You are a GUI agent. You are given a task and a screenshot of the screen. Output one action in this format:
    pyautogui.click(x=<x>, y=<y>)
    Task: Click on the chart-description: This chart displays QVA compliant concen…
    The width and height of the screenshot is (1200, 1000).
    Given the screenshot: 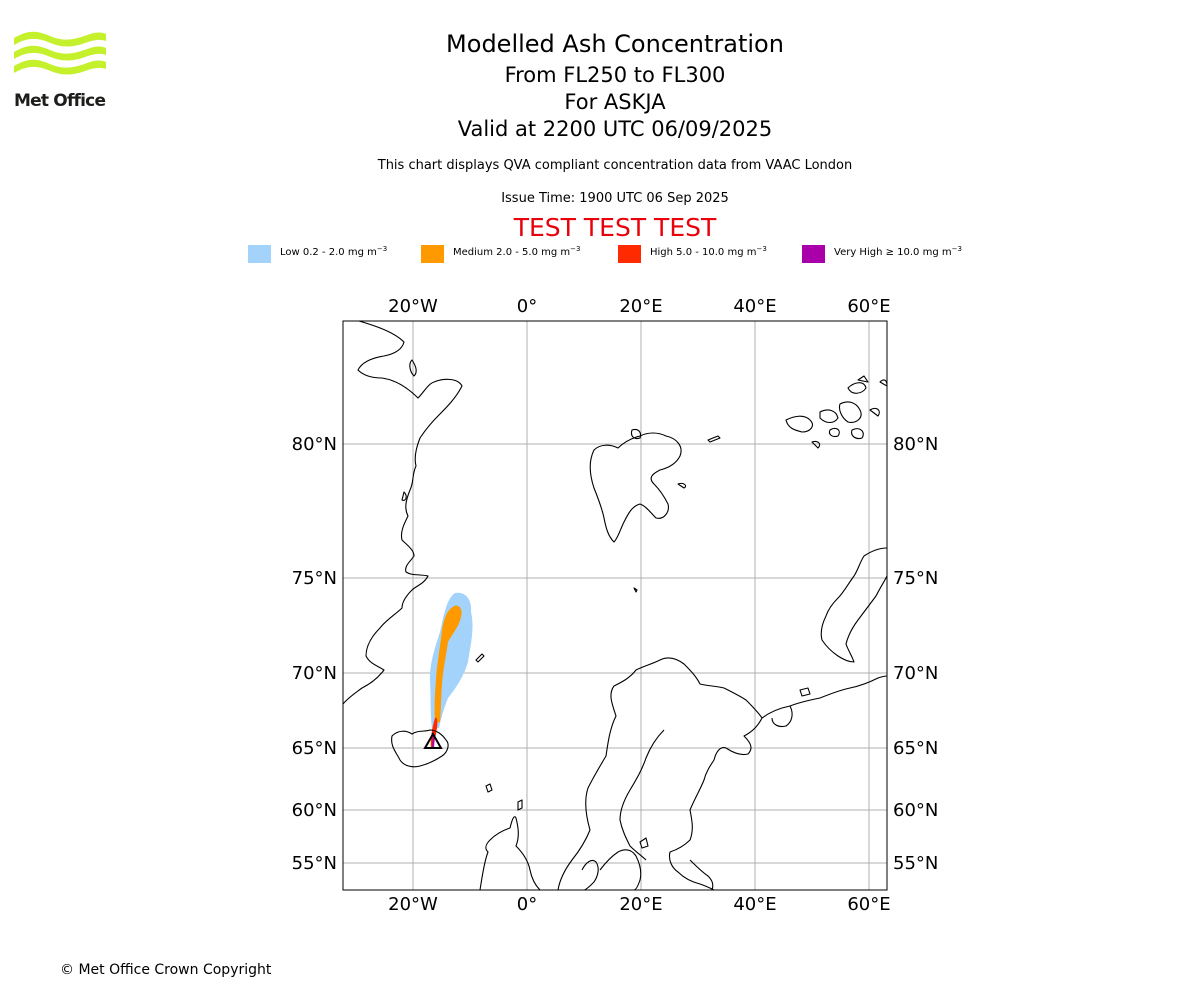 What is the action you would take?
    pyautogui.click(x=615, y=165)
    